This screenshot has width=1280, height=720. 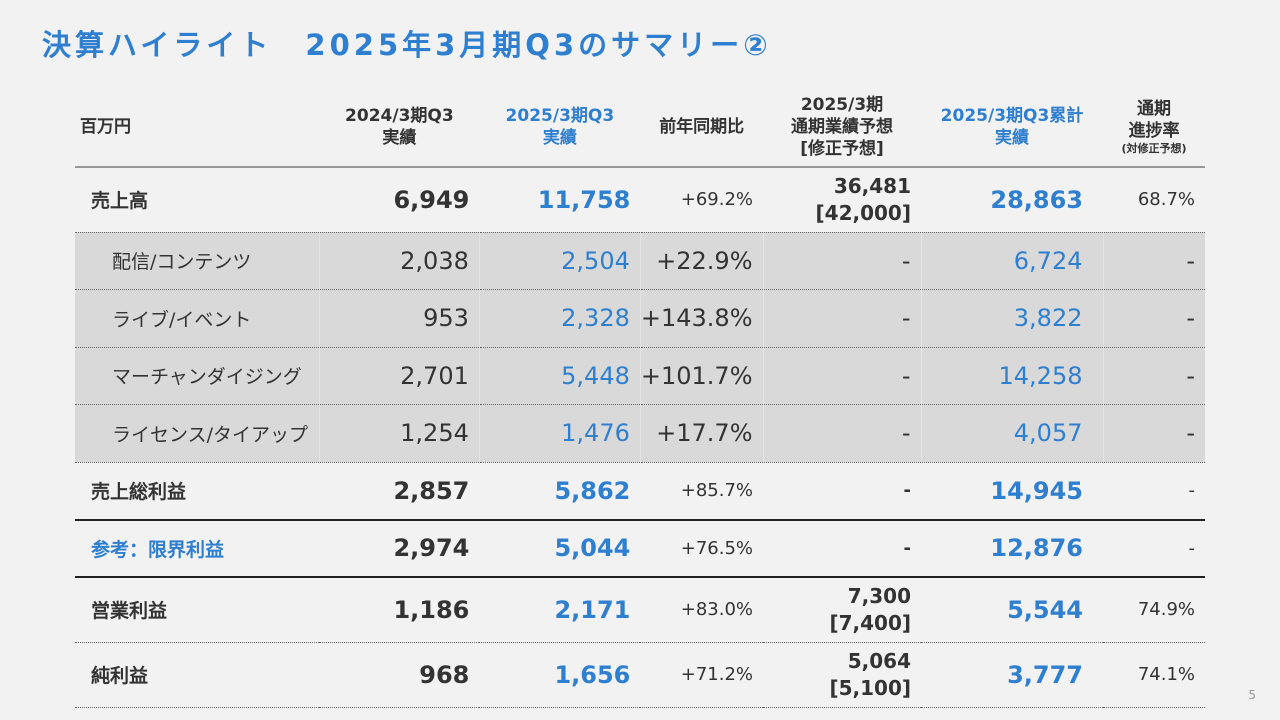 I want to click on row-label: 売上高, so click(x=197, y=200).